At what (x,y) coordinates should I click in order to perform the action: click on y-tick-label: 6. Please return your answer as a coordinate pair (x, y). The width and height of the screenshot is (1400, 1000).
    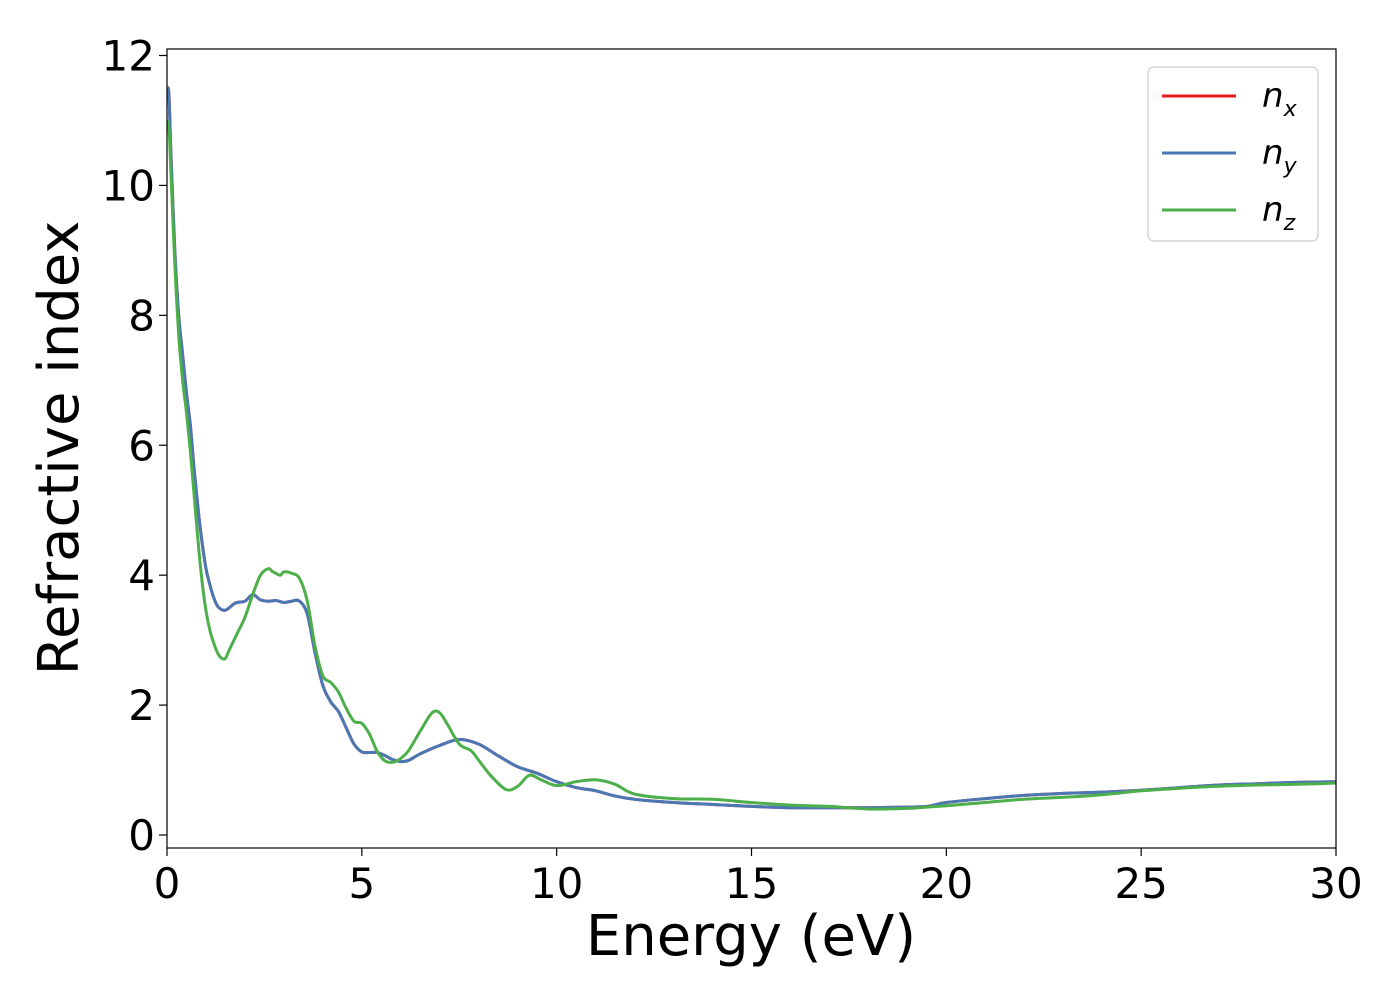
    Looking at the image, I should click on (141, 445).